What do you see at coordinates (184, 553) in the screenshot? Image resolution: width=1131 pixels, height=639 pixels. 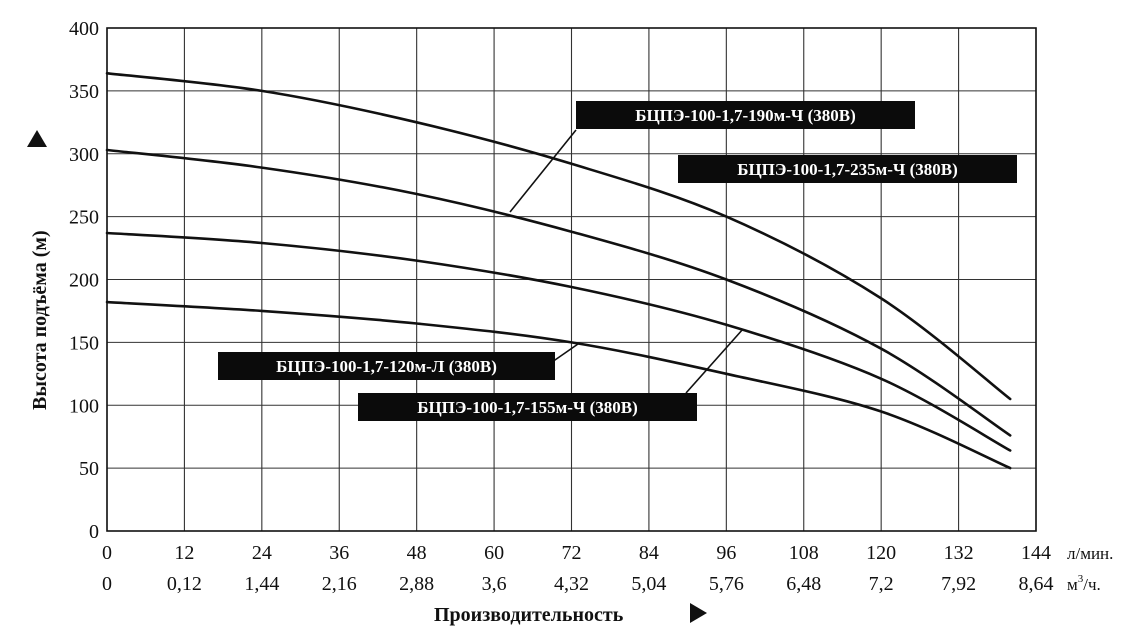 I see `x-tick-label: 12` at bounding box center [184, 553].